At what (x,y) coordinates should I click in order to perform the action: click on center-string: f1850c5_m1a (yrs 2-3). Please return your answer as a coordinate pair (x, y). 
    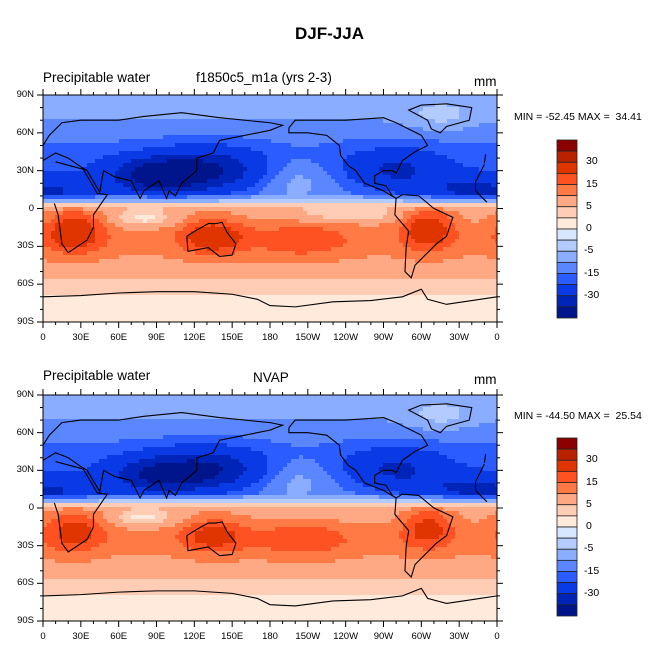
    Looking at the image, I should click on (264, 77).